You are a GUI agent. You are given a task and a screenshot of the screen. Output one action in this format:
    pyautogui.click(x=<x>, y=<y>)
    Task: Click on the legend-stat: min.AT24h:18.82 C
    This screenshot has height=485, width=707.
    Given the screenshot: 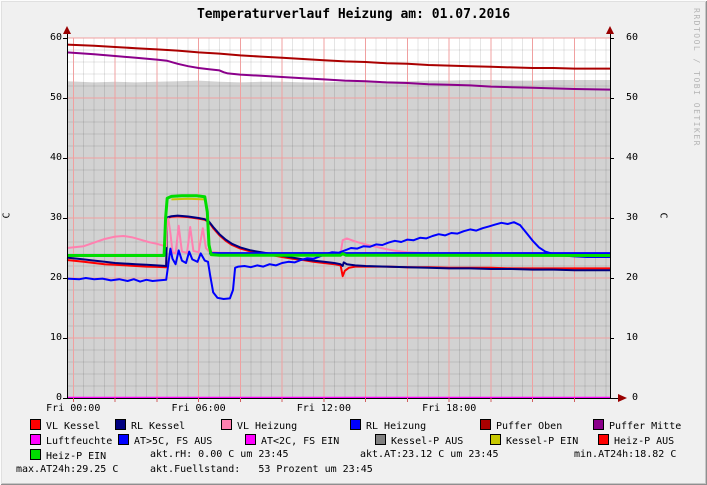 What is the action you would take?
    pyautogui.click(x=625, y=454)
    